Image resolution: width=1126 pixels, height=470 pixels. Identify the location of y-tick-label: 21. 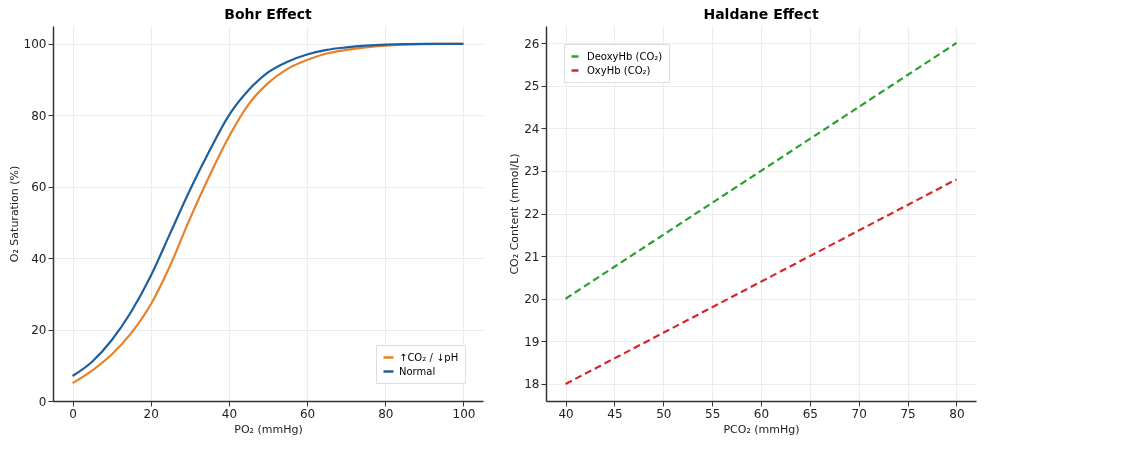
(532, 256).